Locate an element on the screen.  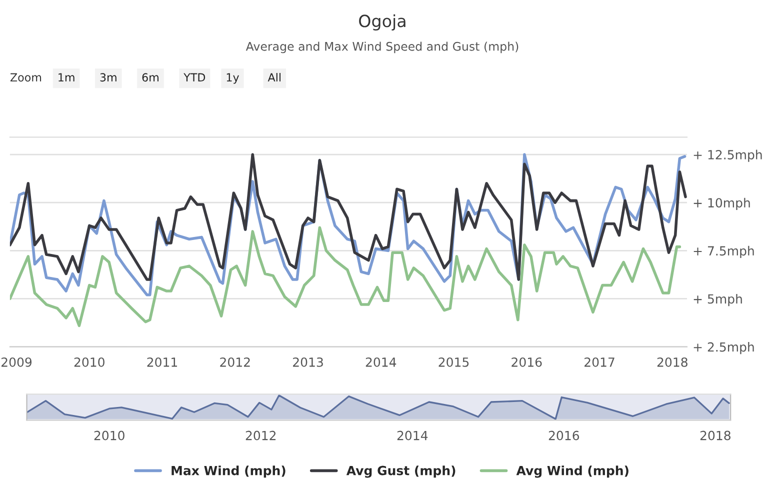
y-tick-label: + 12.5mph is located at coordinates (728, 156).